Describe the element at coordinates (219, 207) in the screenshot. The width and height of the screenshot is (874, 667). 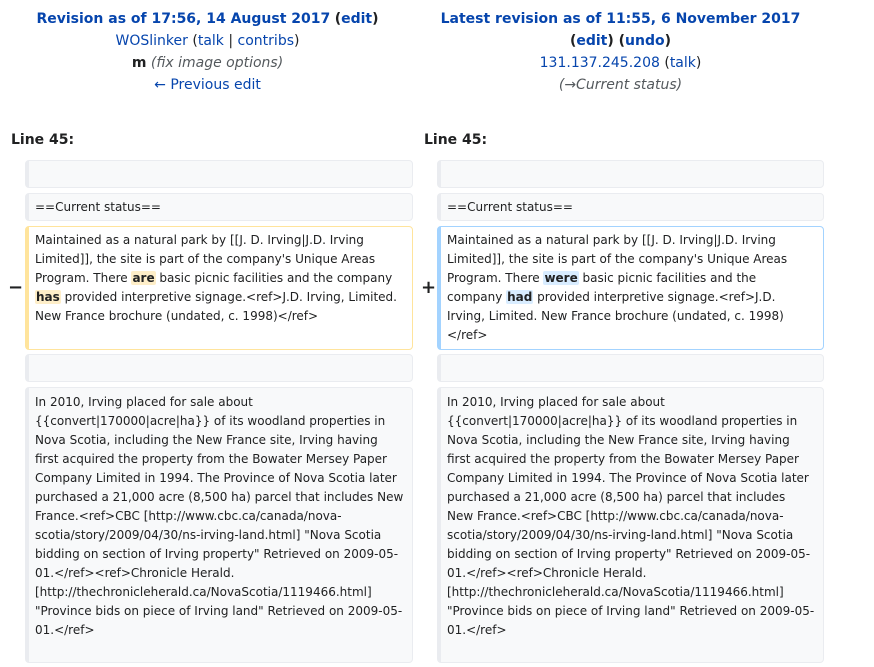
I see `diff-context-heading-left: ==Current status==` at that location.